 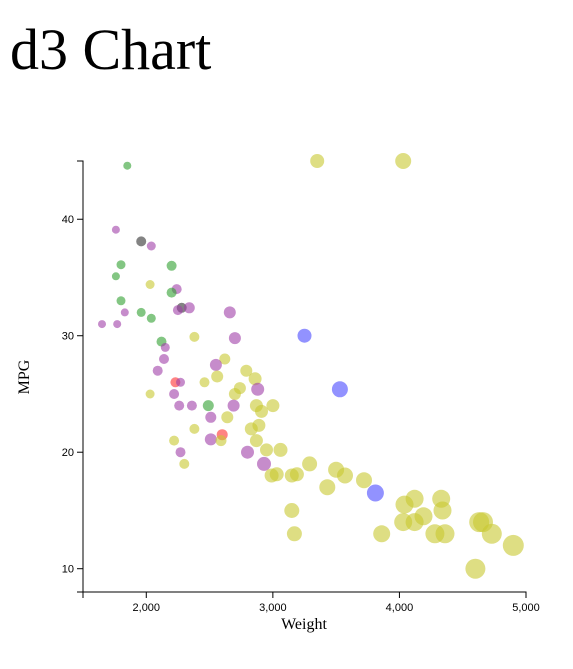 What do you see at coordinates (311, 602) in the screenshot?
I see `x-axis: 2,000 3,000 4,000 5,000` at bounding box center [311, 602].